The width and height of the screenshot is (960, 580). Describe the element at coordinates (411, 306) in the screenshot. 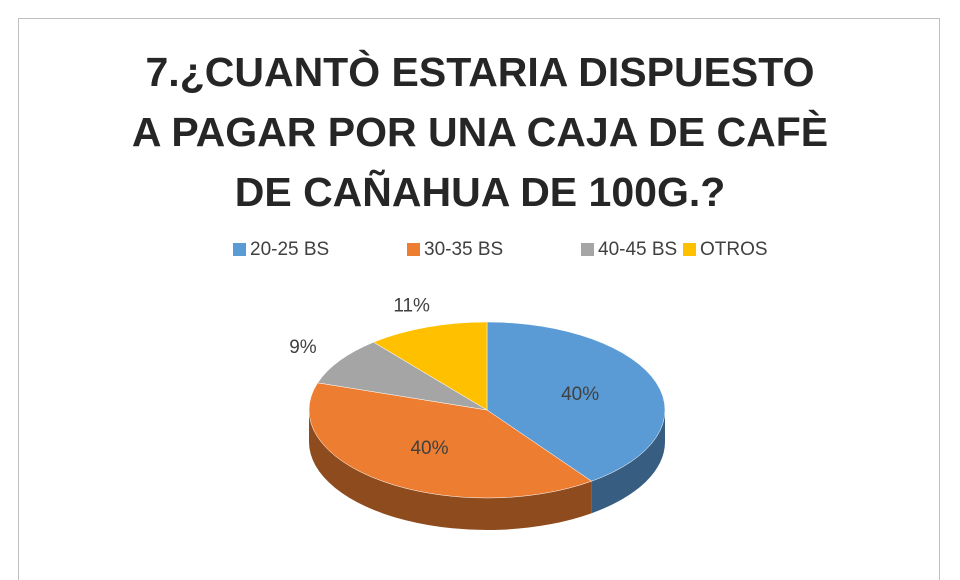

I see `data-label: 11%` at that location.